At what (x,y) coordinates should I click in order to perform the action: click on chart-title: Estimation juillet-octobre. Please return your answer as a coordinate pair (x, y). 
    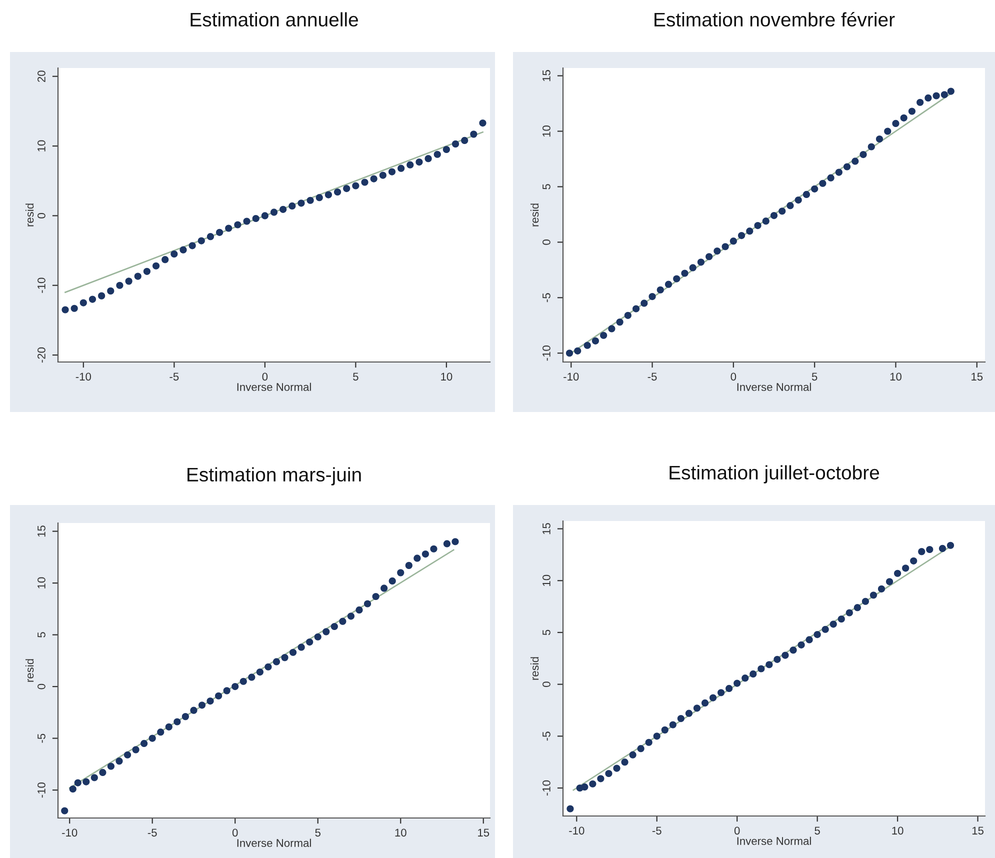
    Looking at the image, I should click on (775, 474).